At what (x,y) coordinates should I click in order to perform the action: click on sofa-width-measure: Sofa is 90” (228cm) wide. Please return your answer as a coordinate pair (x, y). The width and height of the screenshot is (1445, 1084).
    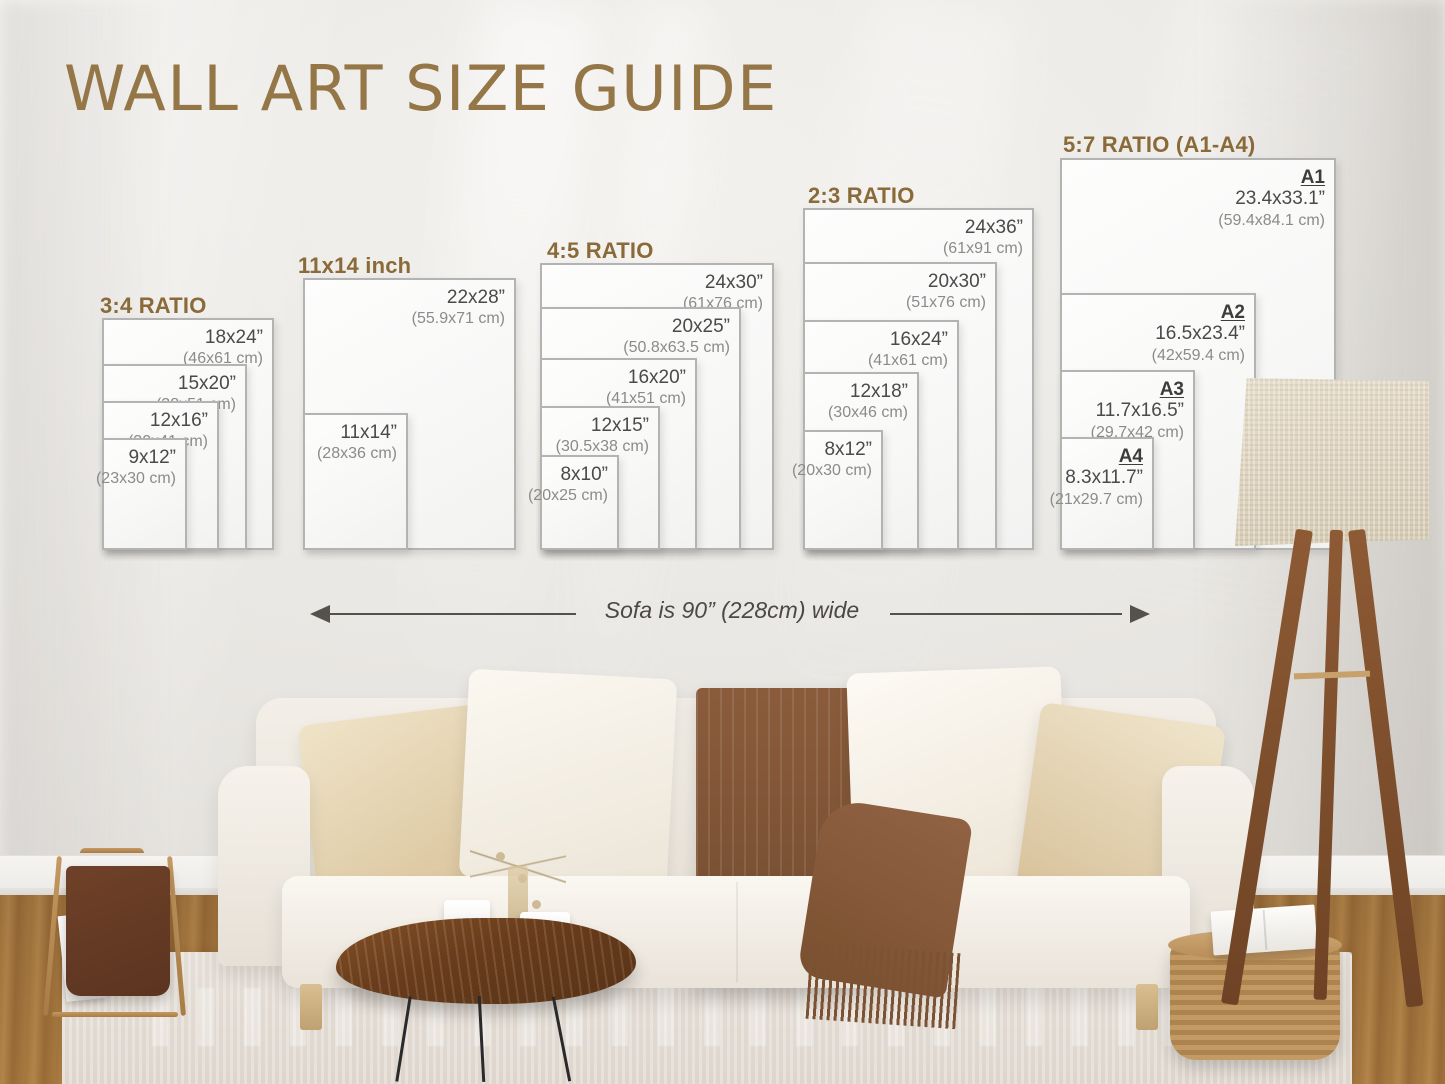
    Looking at the image, I should click on (730, 614).